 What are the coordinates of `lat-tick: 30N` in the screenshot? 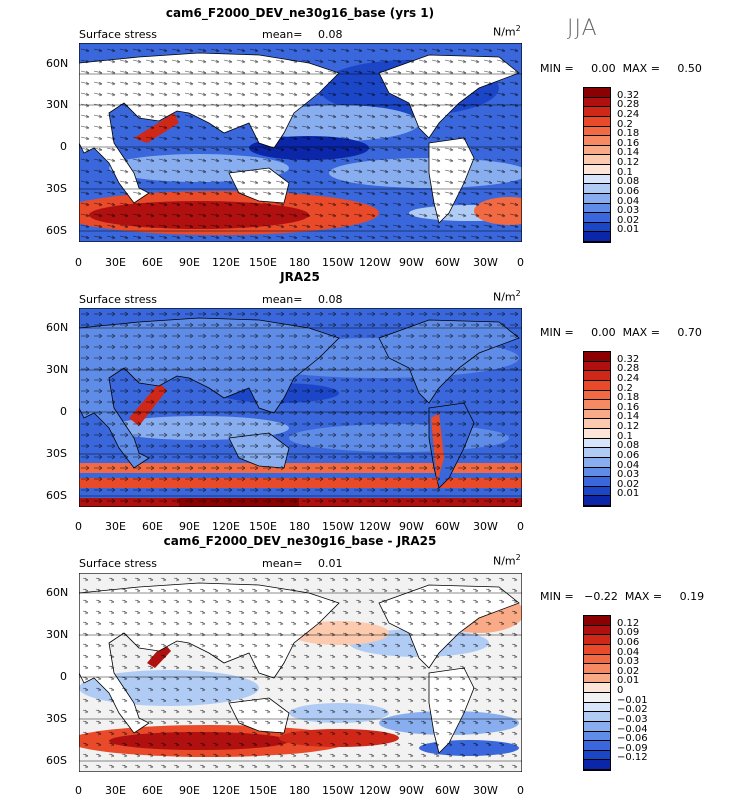 It's located at (57, 634).